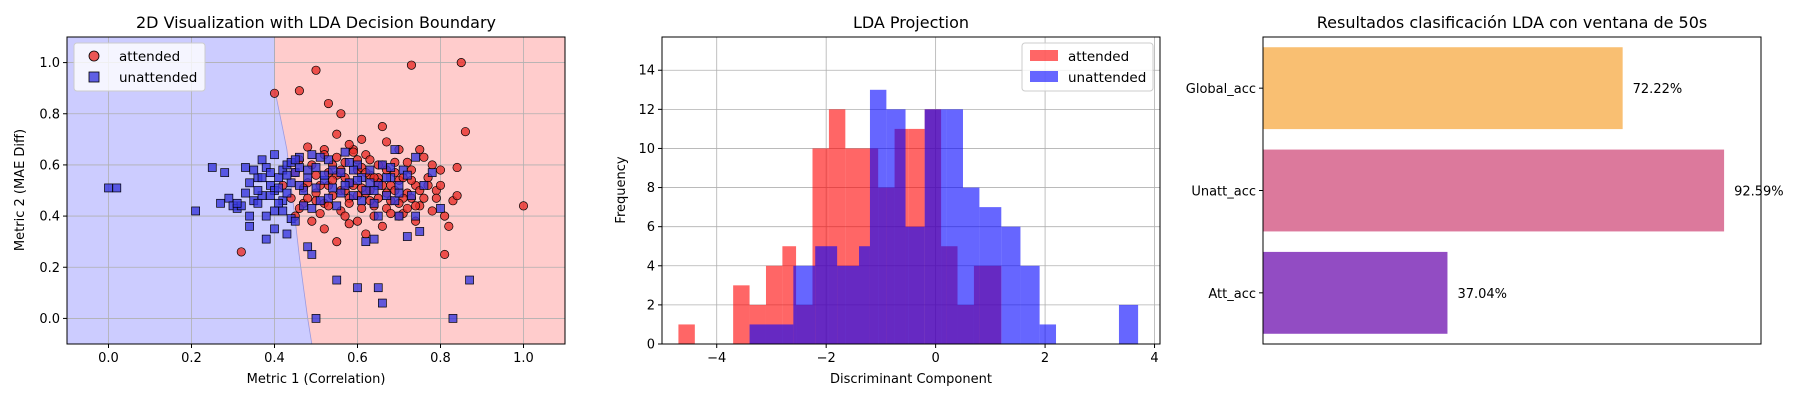 The height and width of the screenshot is (400, 1800). Describe the element at coordinates (274, 358) in the screenshot. I see `scatter-x-tick-label: 0.4` at that location.